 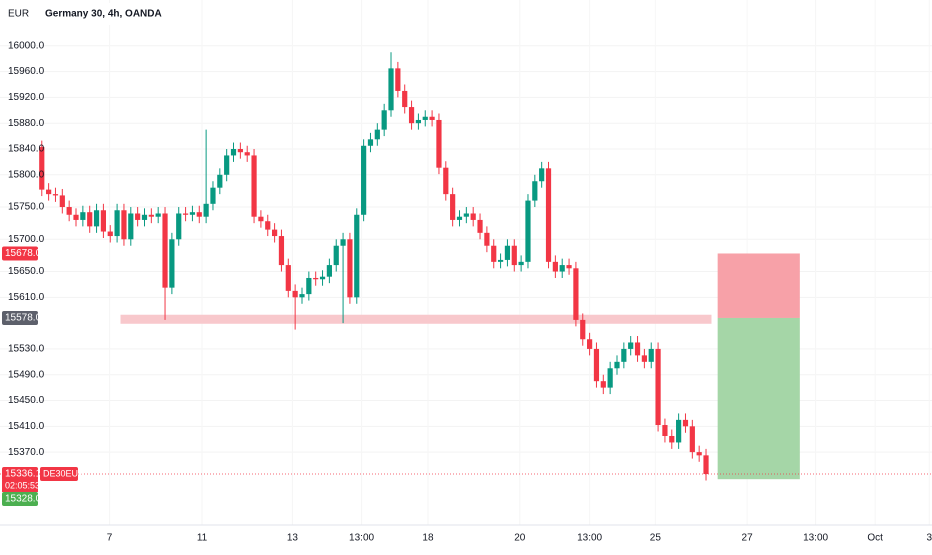 I want to click on y-tick-label: 15880.0, so click(x=26, y=123).